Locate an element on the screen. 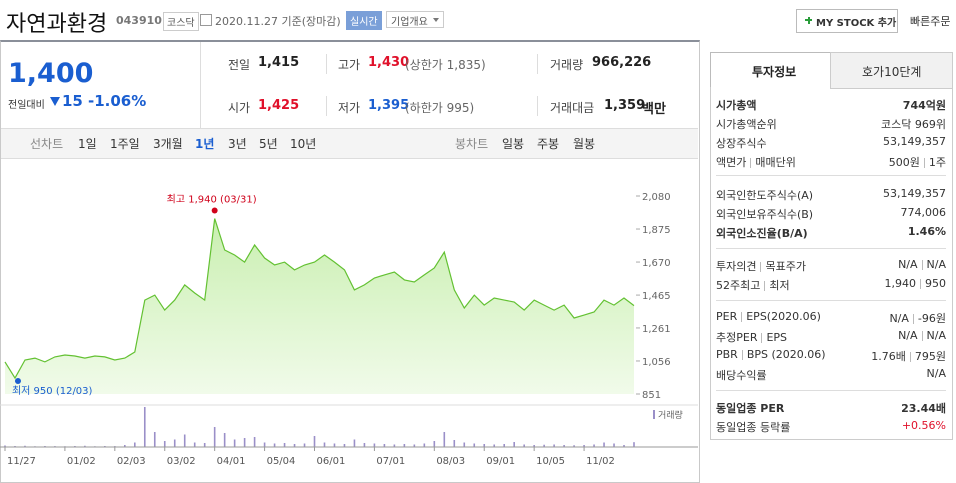  label-text: PER is located at coordinates (727, 316).